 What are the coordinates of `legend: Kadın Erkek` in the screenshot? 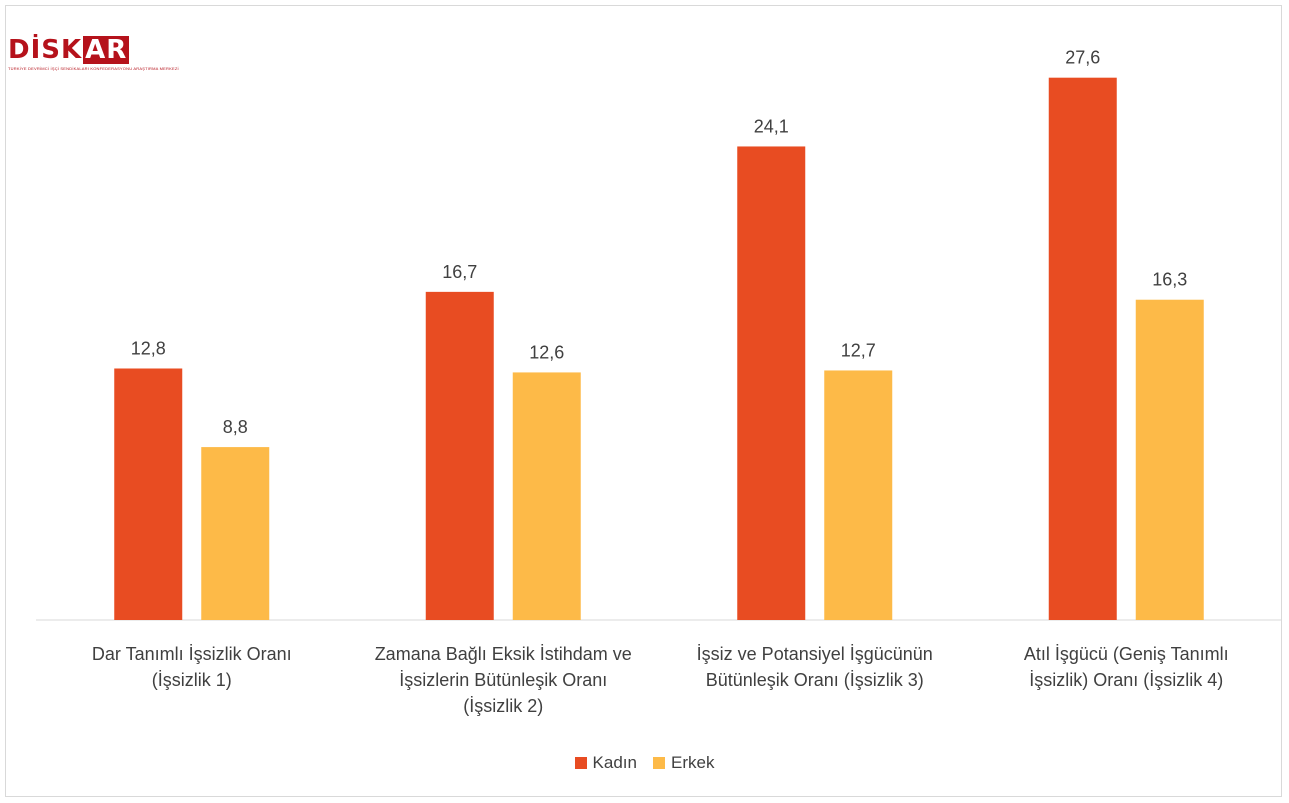 It's located at (644, 763).